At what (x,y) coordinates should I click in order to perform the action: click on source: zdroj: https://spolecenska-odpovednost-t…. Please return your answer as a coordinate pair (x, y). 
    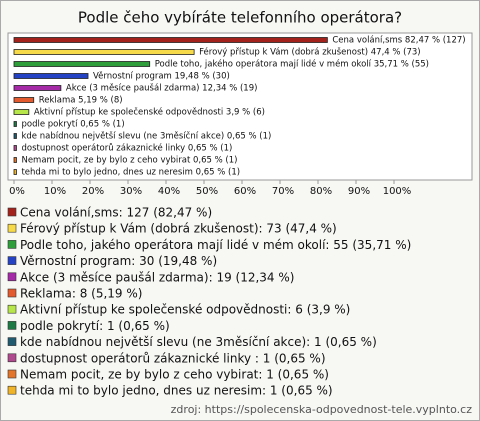
    Looking at the image, I should click on (322, 409).